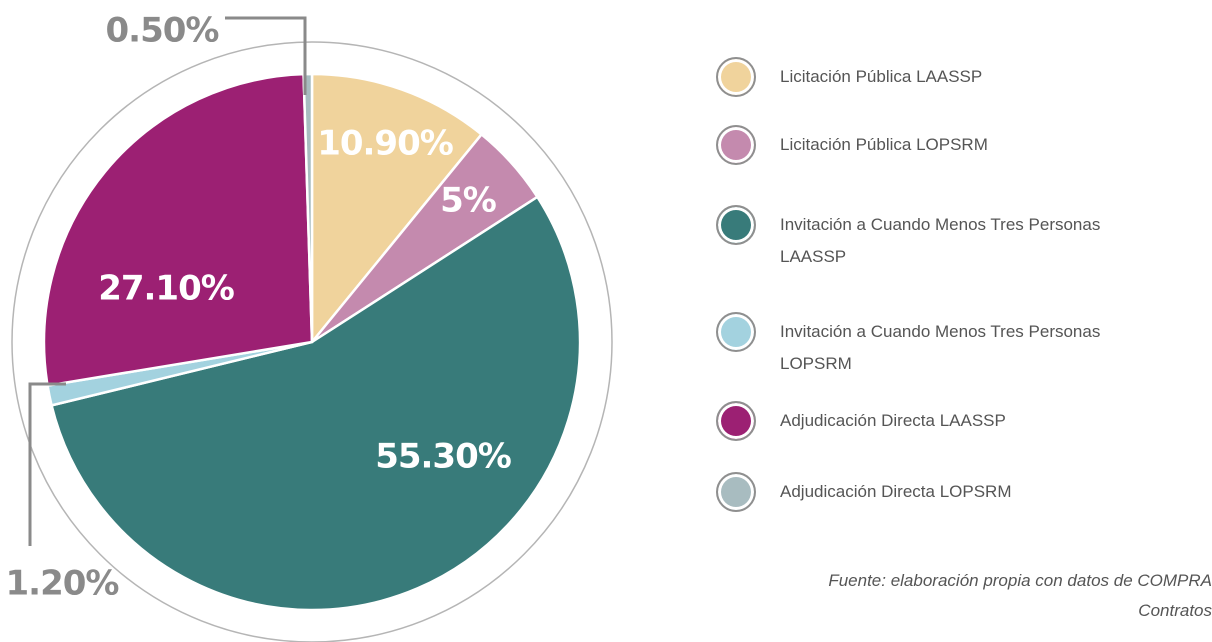 The height and width of the screenshot is (642, 1212). What do you see at coordinates (896, 491) in the screenshot?
I see `legend-label: Adjudicación Directa LOPSRM` at bounding box center [896, 491].